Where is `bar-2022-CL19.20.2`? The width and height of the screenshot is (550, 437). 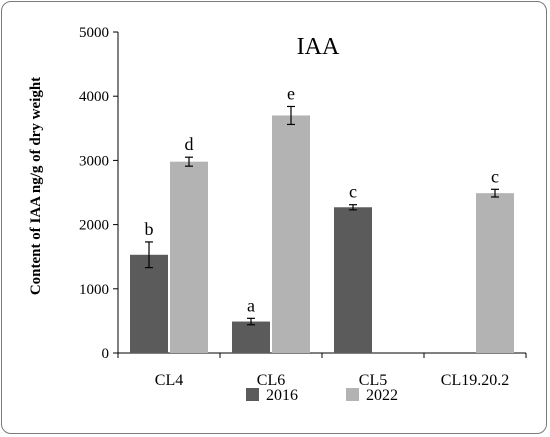 bar-2022-CL19.20.2 is located at coordinates (495, 273).